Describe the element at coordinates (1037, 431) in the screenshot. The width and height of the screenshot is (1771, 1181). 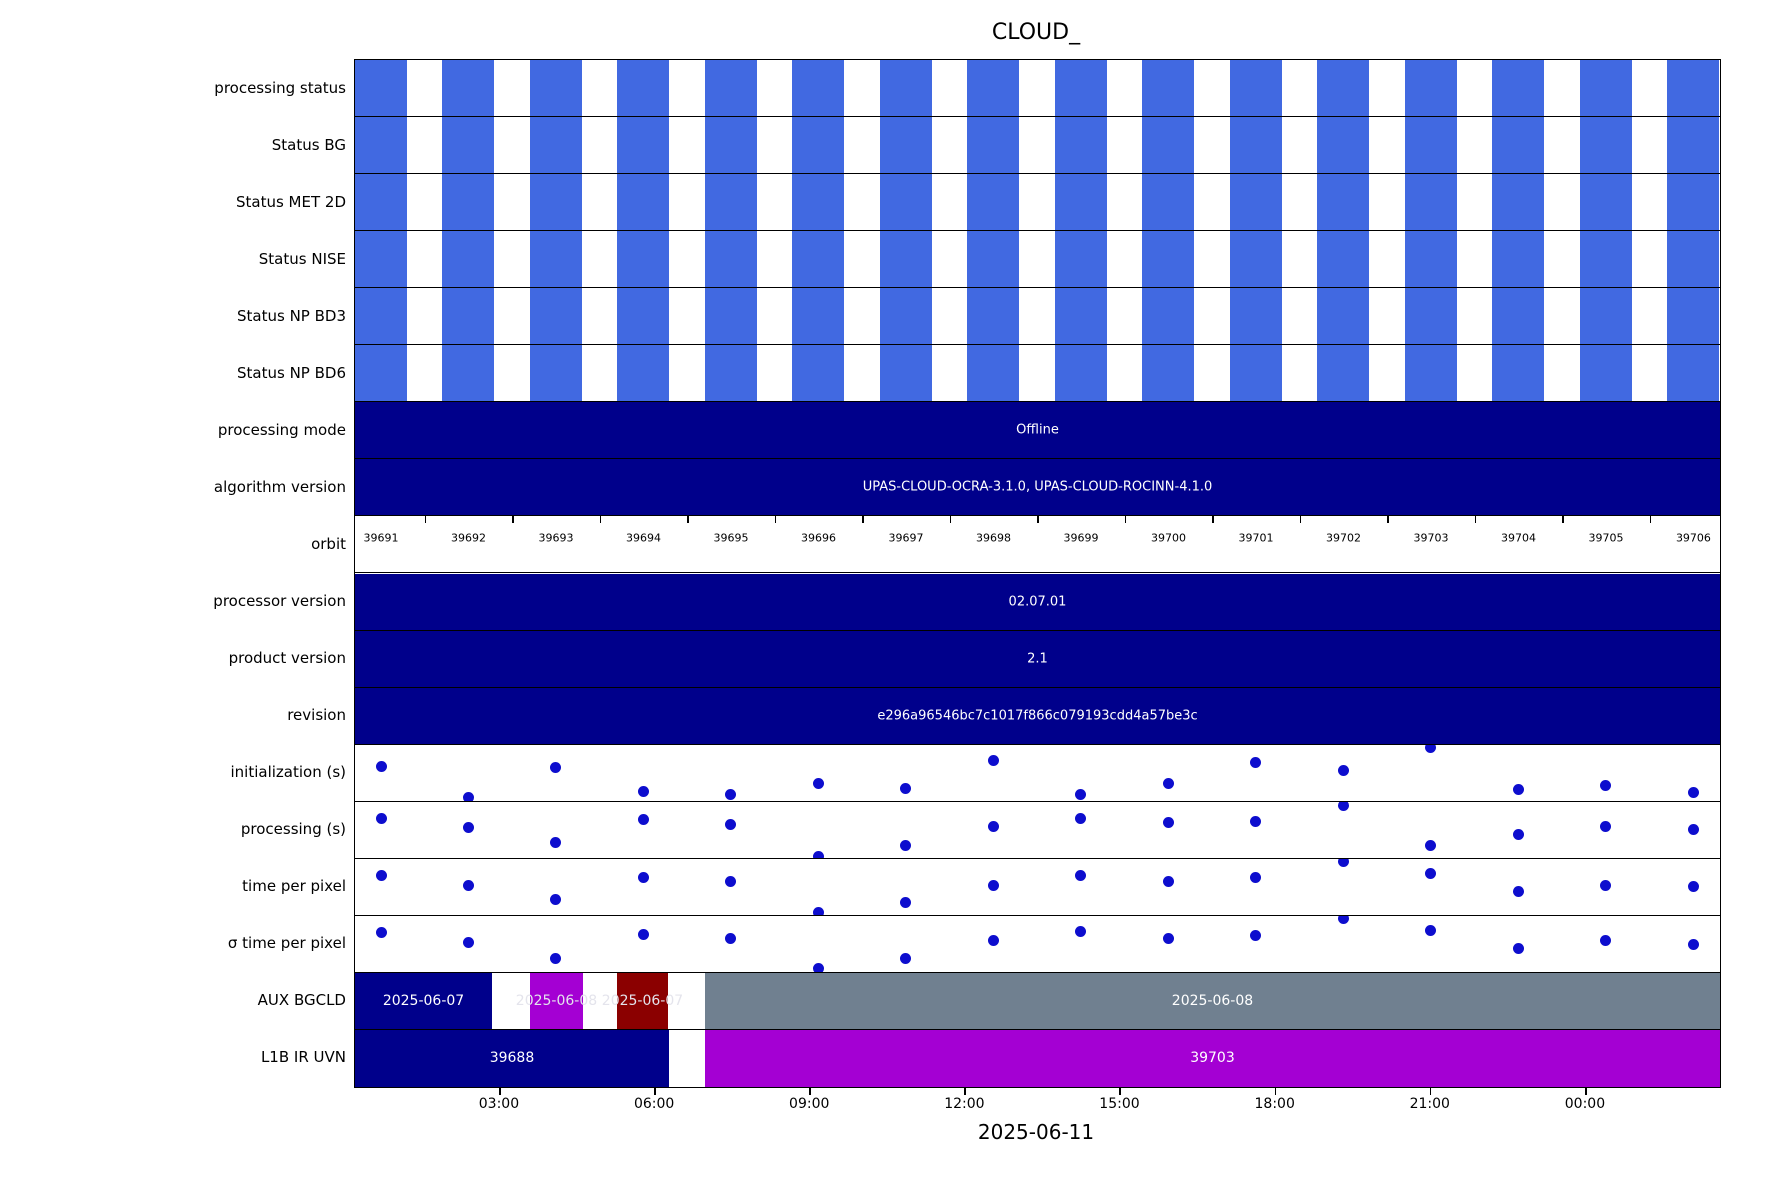
I see `row-band-text: Offline` at that location.